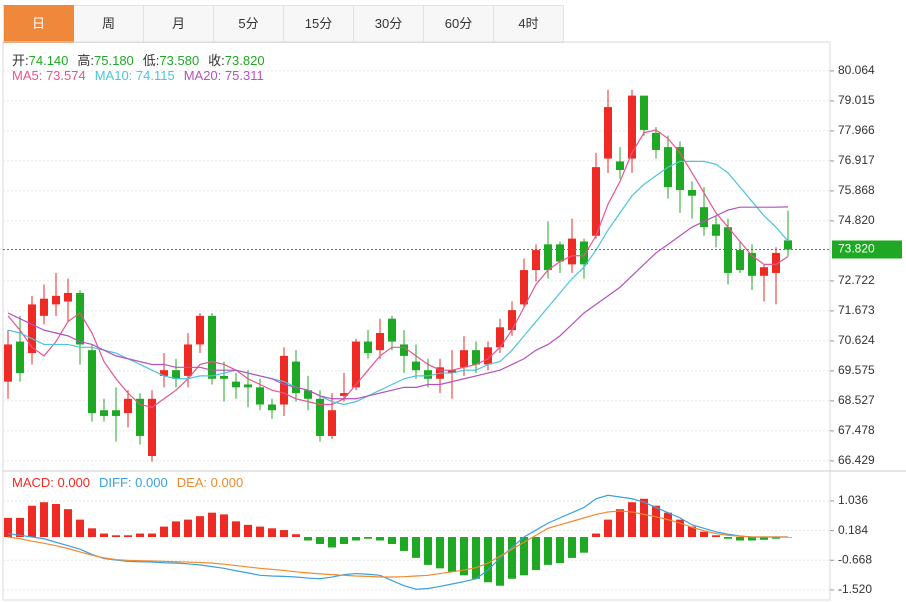  I want to click on ohlc-item: 开:74.140, so click(40, 60).